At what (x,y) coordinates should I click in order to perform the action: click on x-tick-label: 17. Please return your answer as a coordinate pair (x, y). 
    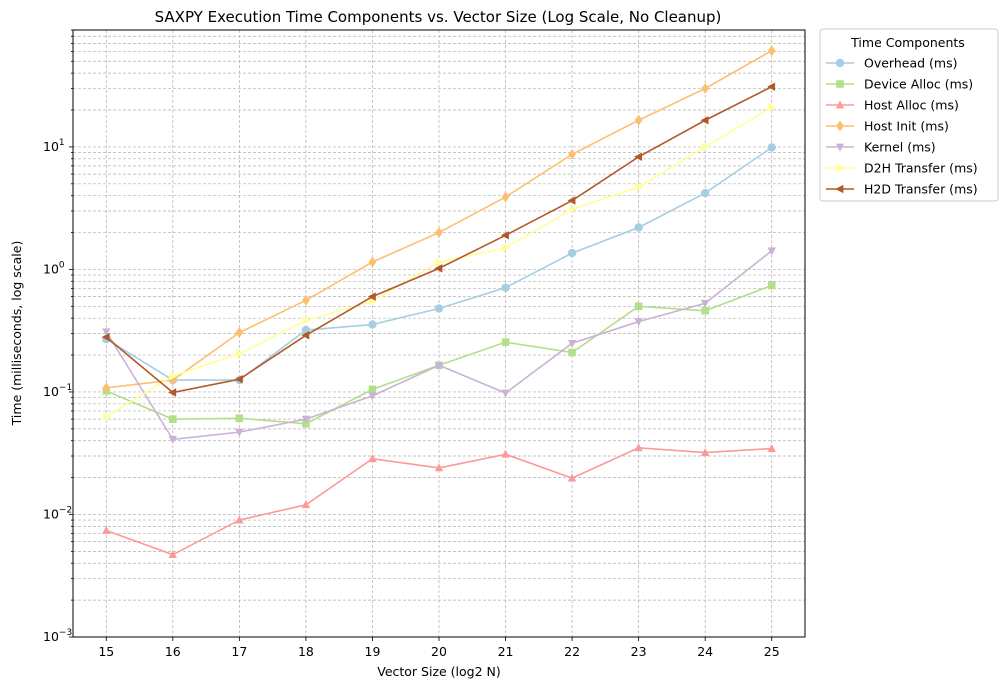
    Looking at the image, I should click on (239, 651).